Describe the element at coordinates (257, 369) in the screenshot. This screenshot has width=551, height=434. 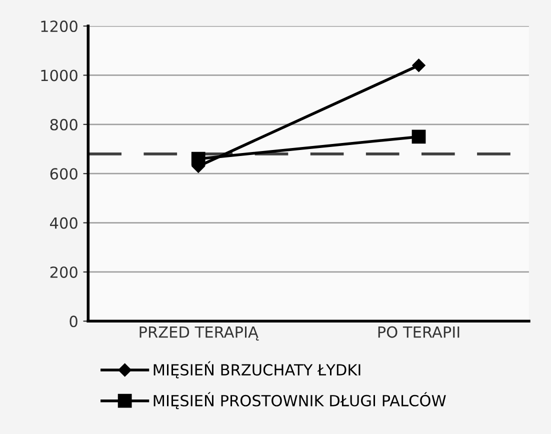
I see `legend-label: MIĘSIEŃ BRZUCHATY ŁYDKI` at that location.